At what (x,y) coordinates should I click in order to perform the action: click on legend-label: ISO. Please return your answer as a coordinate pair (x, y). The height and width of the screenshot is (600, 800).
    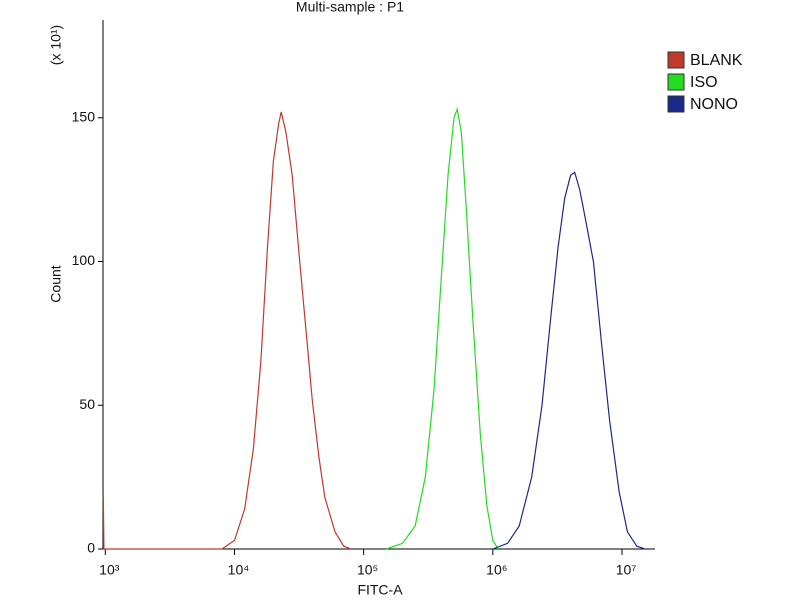
    Looking at the image, I should click on (704, 82).